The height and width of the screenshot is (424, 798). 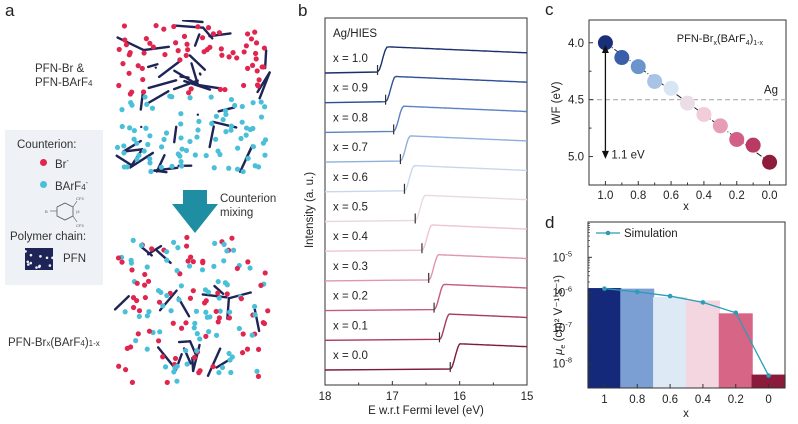 What do you see at coordinates (350, 326) in the screenshot?
I see `chart-b-series-label: x = 0.1` at bounding box center [350, 326].